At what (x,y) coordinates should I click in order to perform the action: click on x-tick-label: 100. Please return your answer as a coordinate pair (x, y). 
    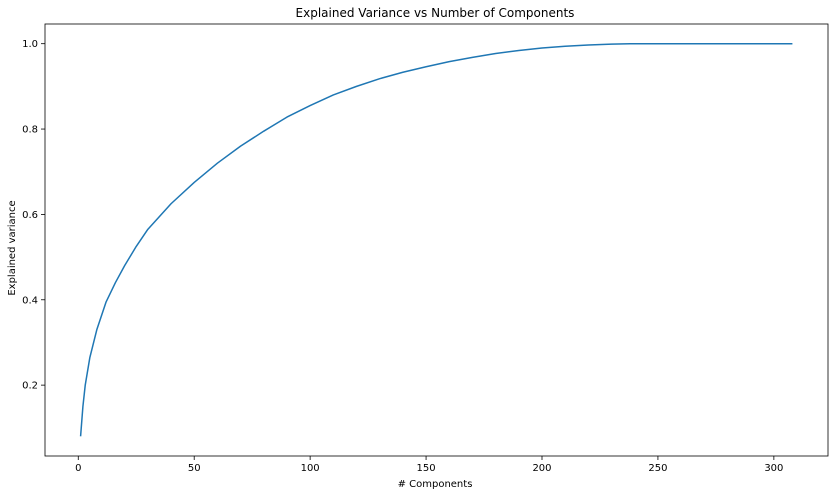
    Looking at the image, I should click on (310, 468).